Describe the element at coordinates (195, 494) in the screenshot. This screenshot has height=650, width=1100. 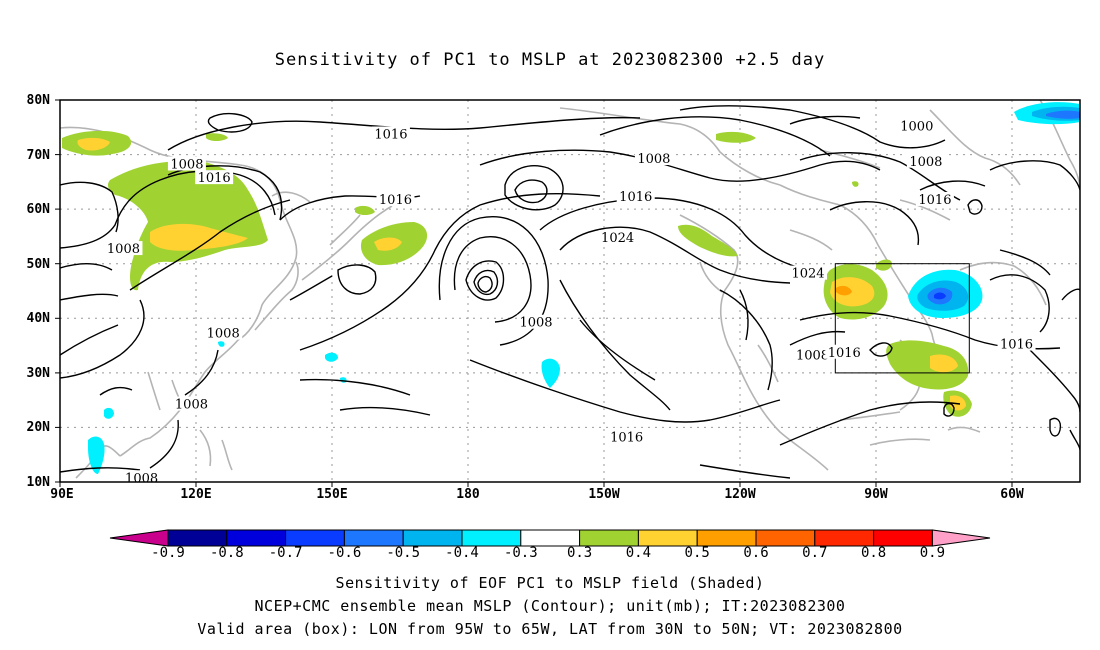
I see `lon-label-120e: 120E` at that location.